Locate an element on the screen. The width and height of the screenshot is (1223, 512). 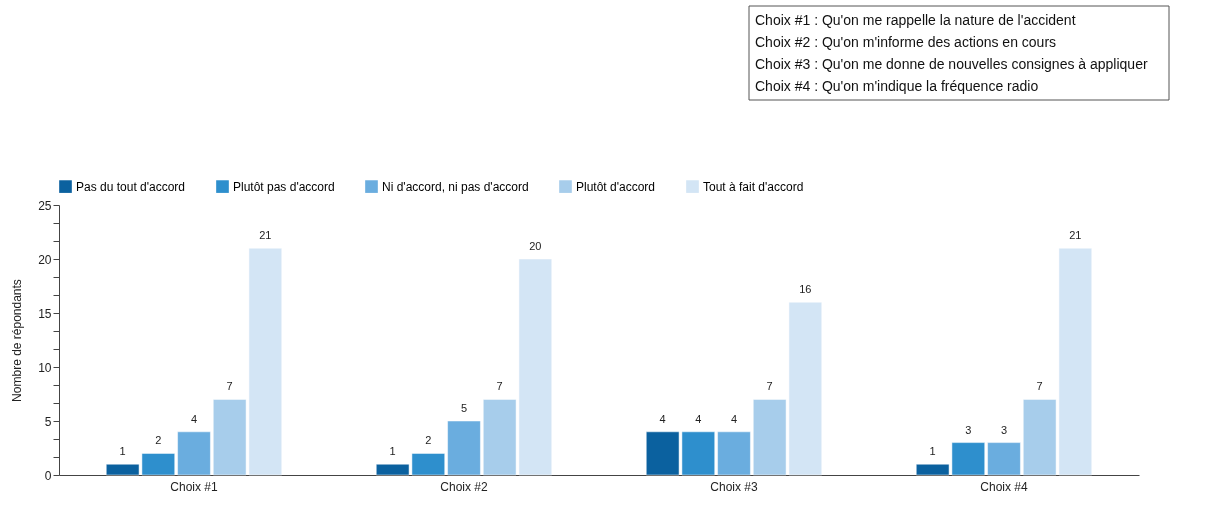
data-label: 16 is located at coordinates (805, 289).